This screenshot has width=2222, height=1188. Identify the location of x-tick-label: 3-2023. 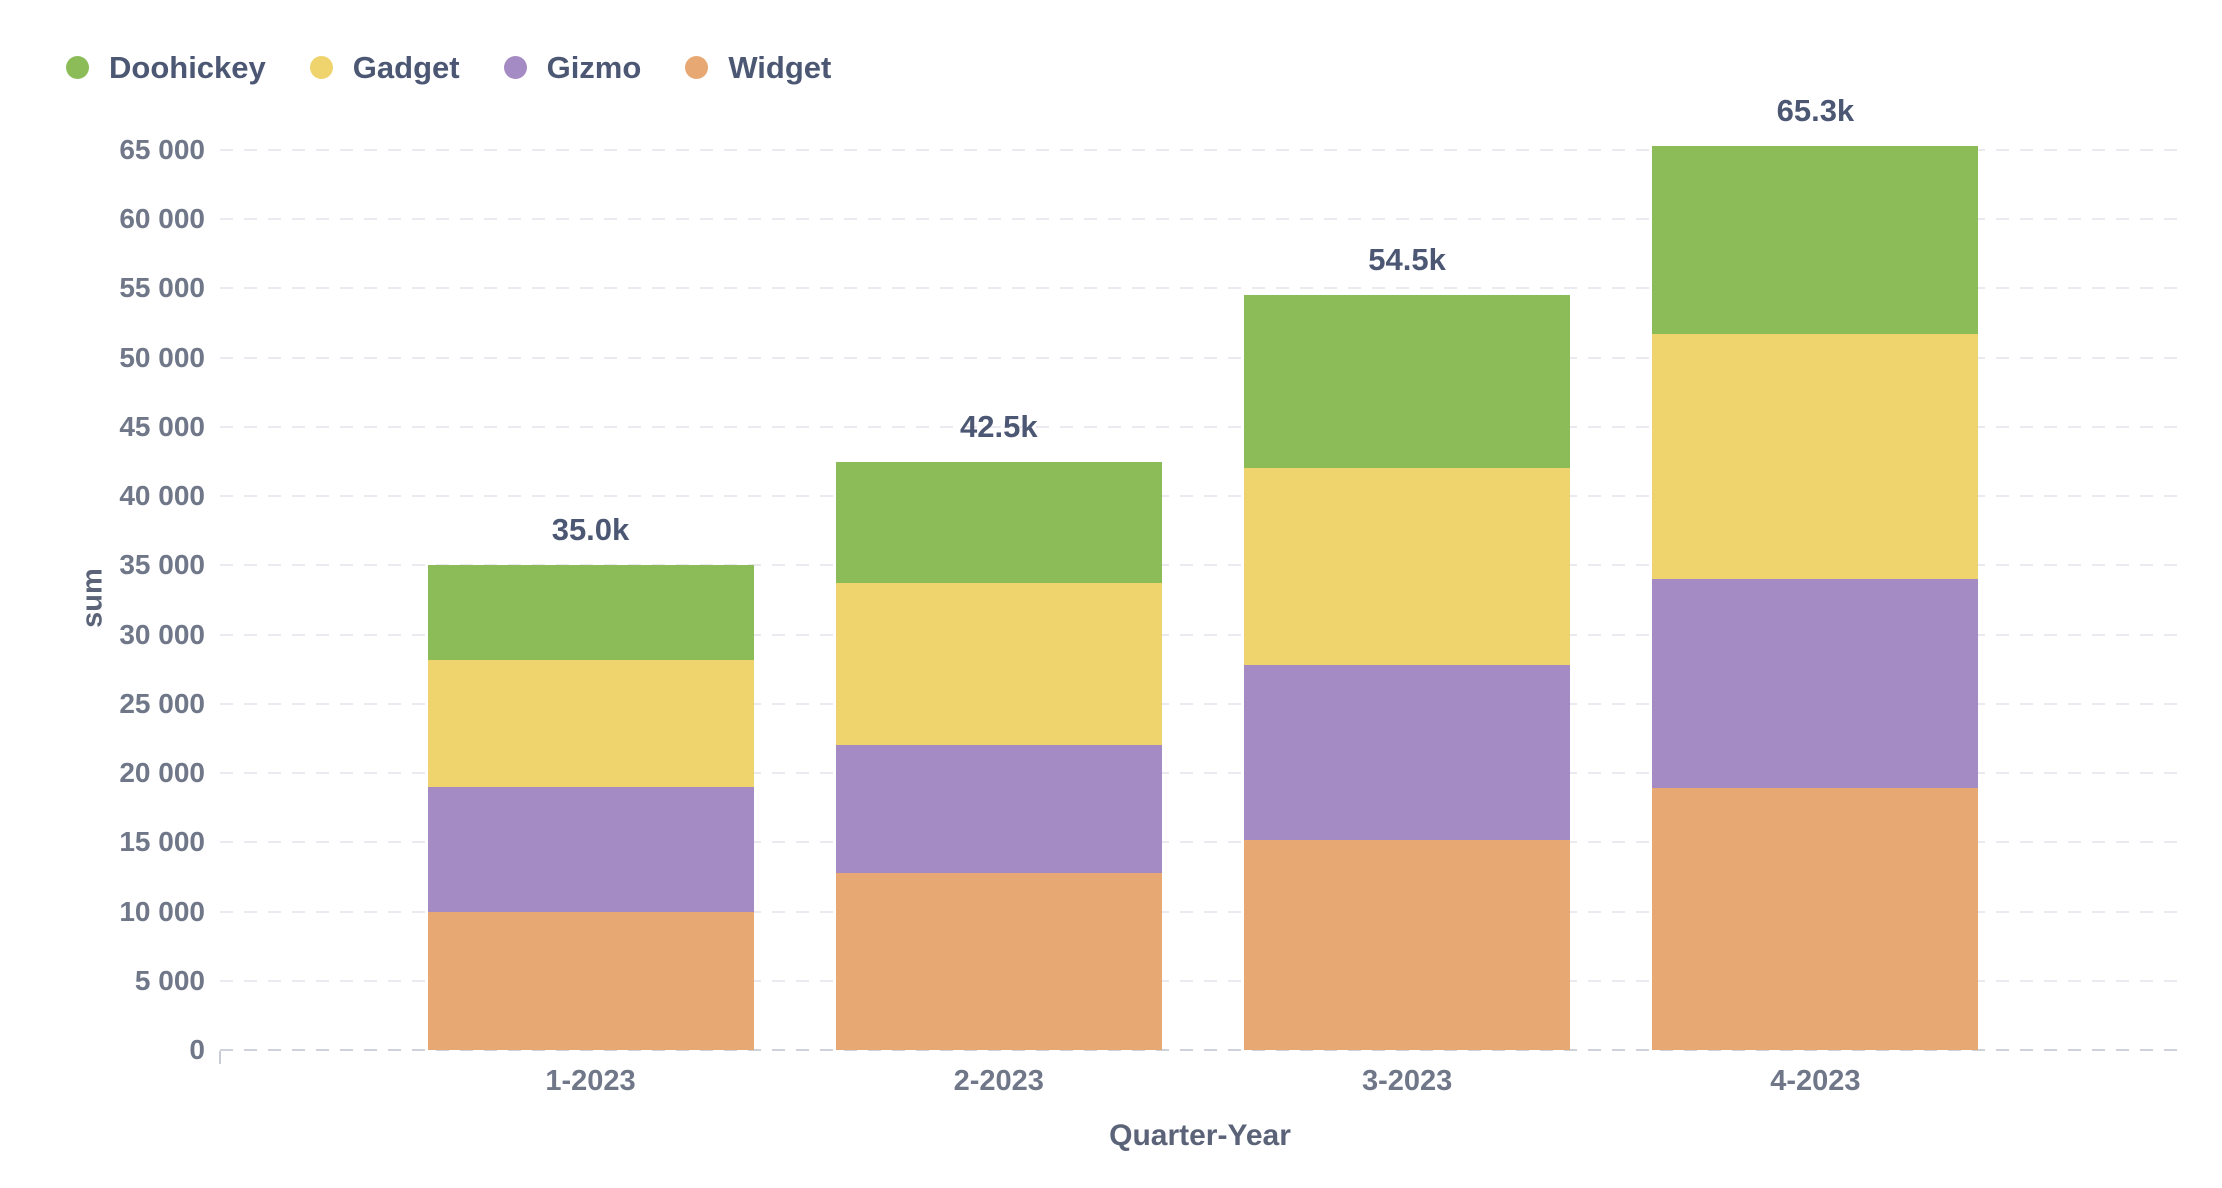
(1407, 1081).